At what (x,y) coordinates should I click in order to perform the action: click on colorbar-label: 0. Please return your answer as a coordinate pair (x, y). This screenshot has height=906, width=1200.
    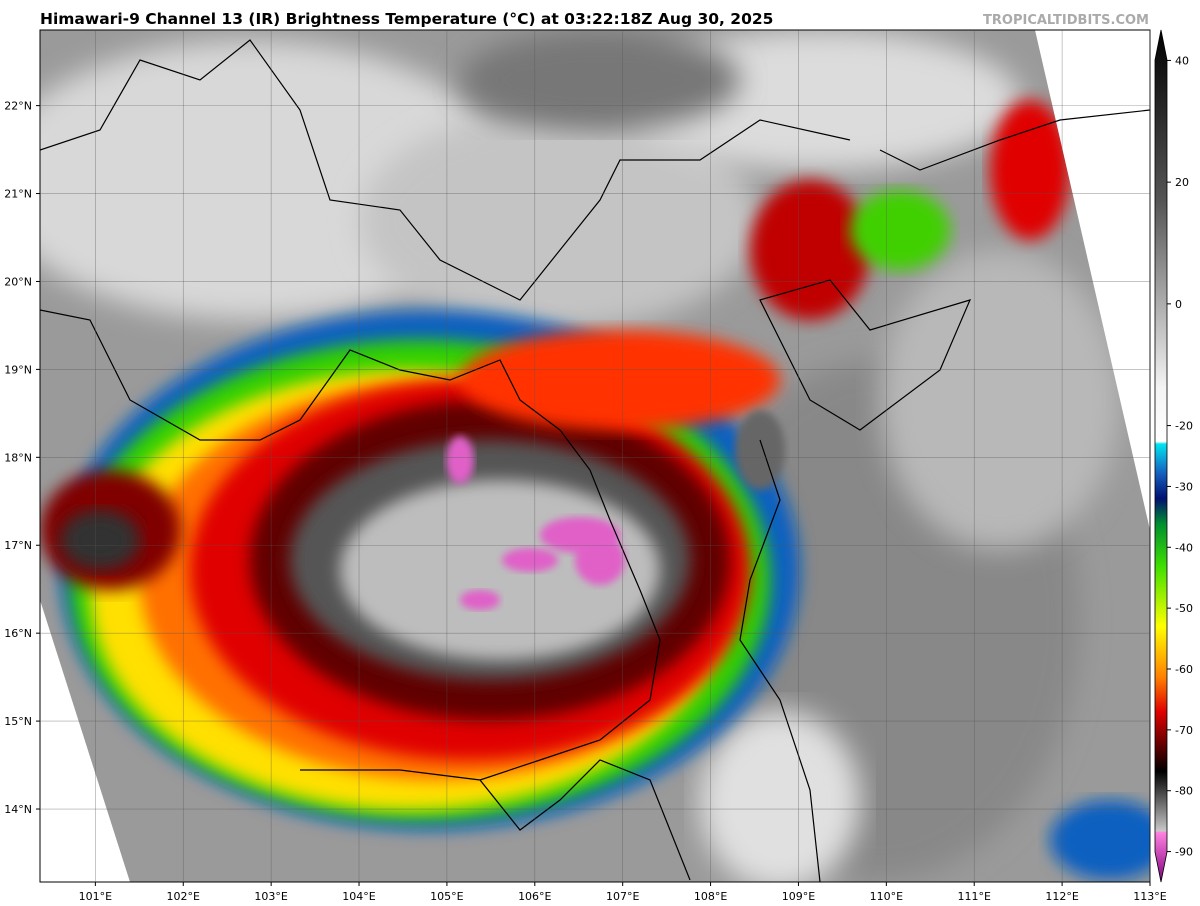
    Looking at the image, I should click on (1178, 304).